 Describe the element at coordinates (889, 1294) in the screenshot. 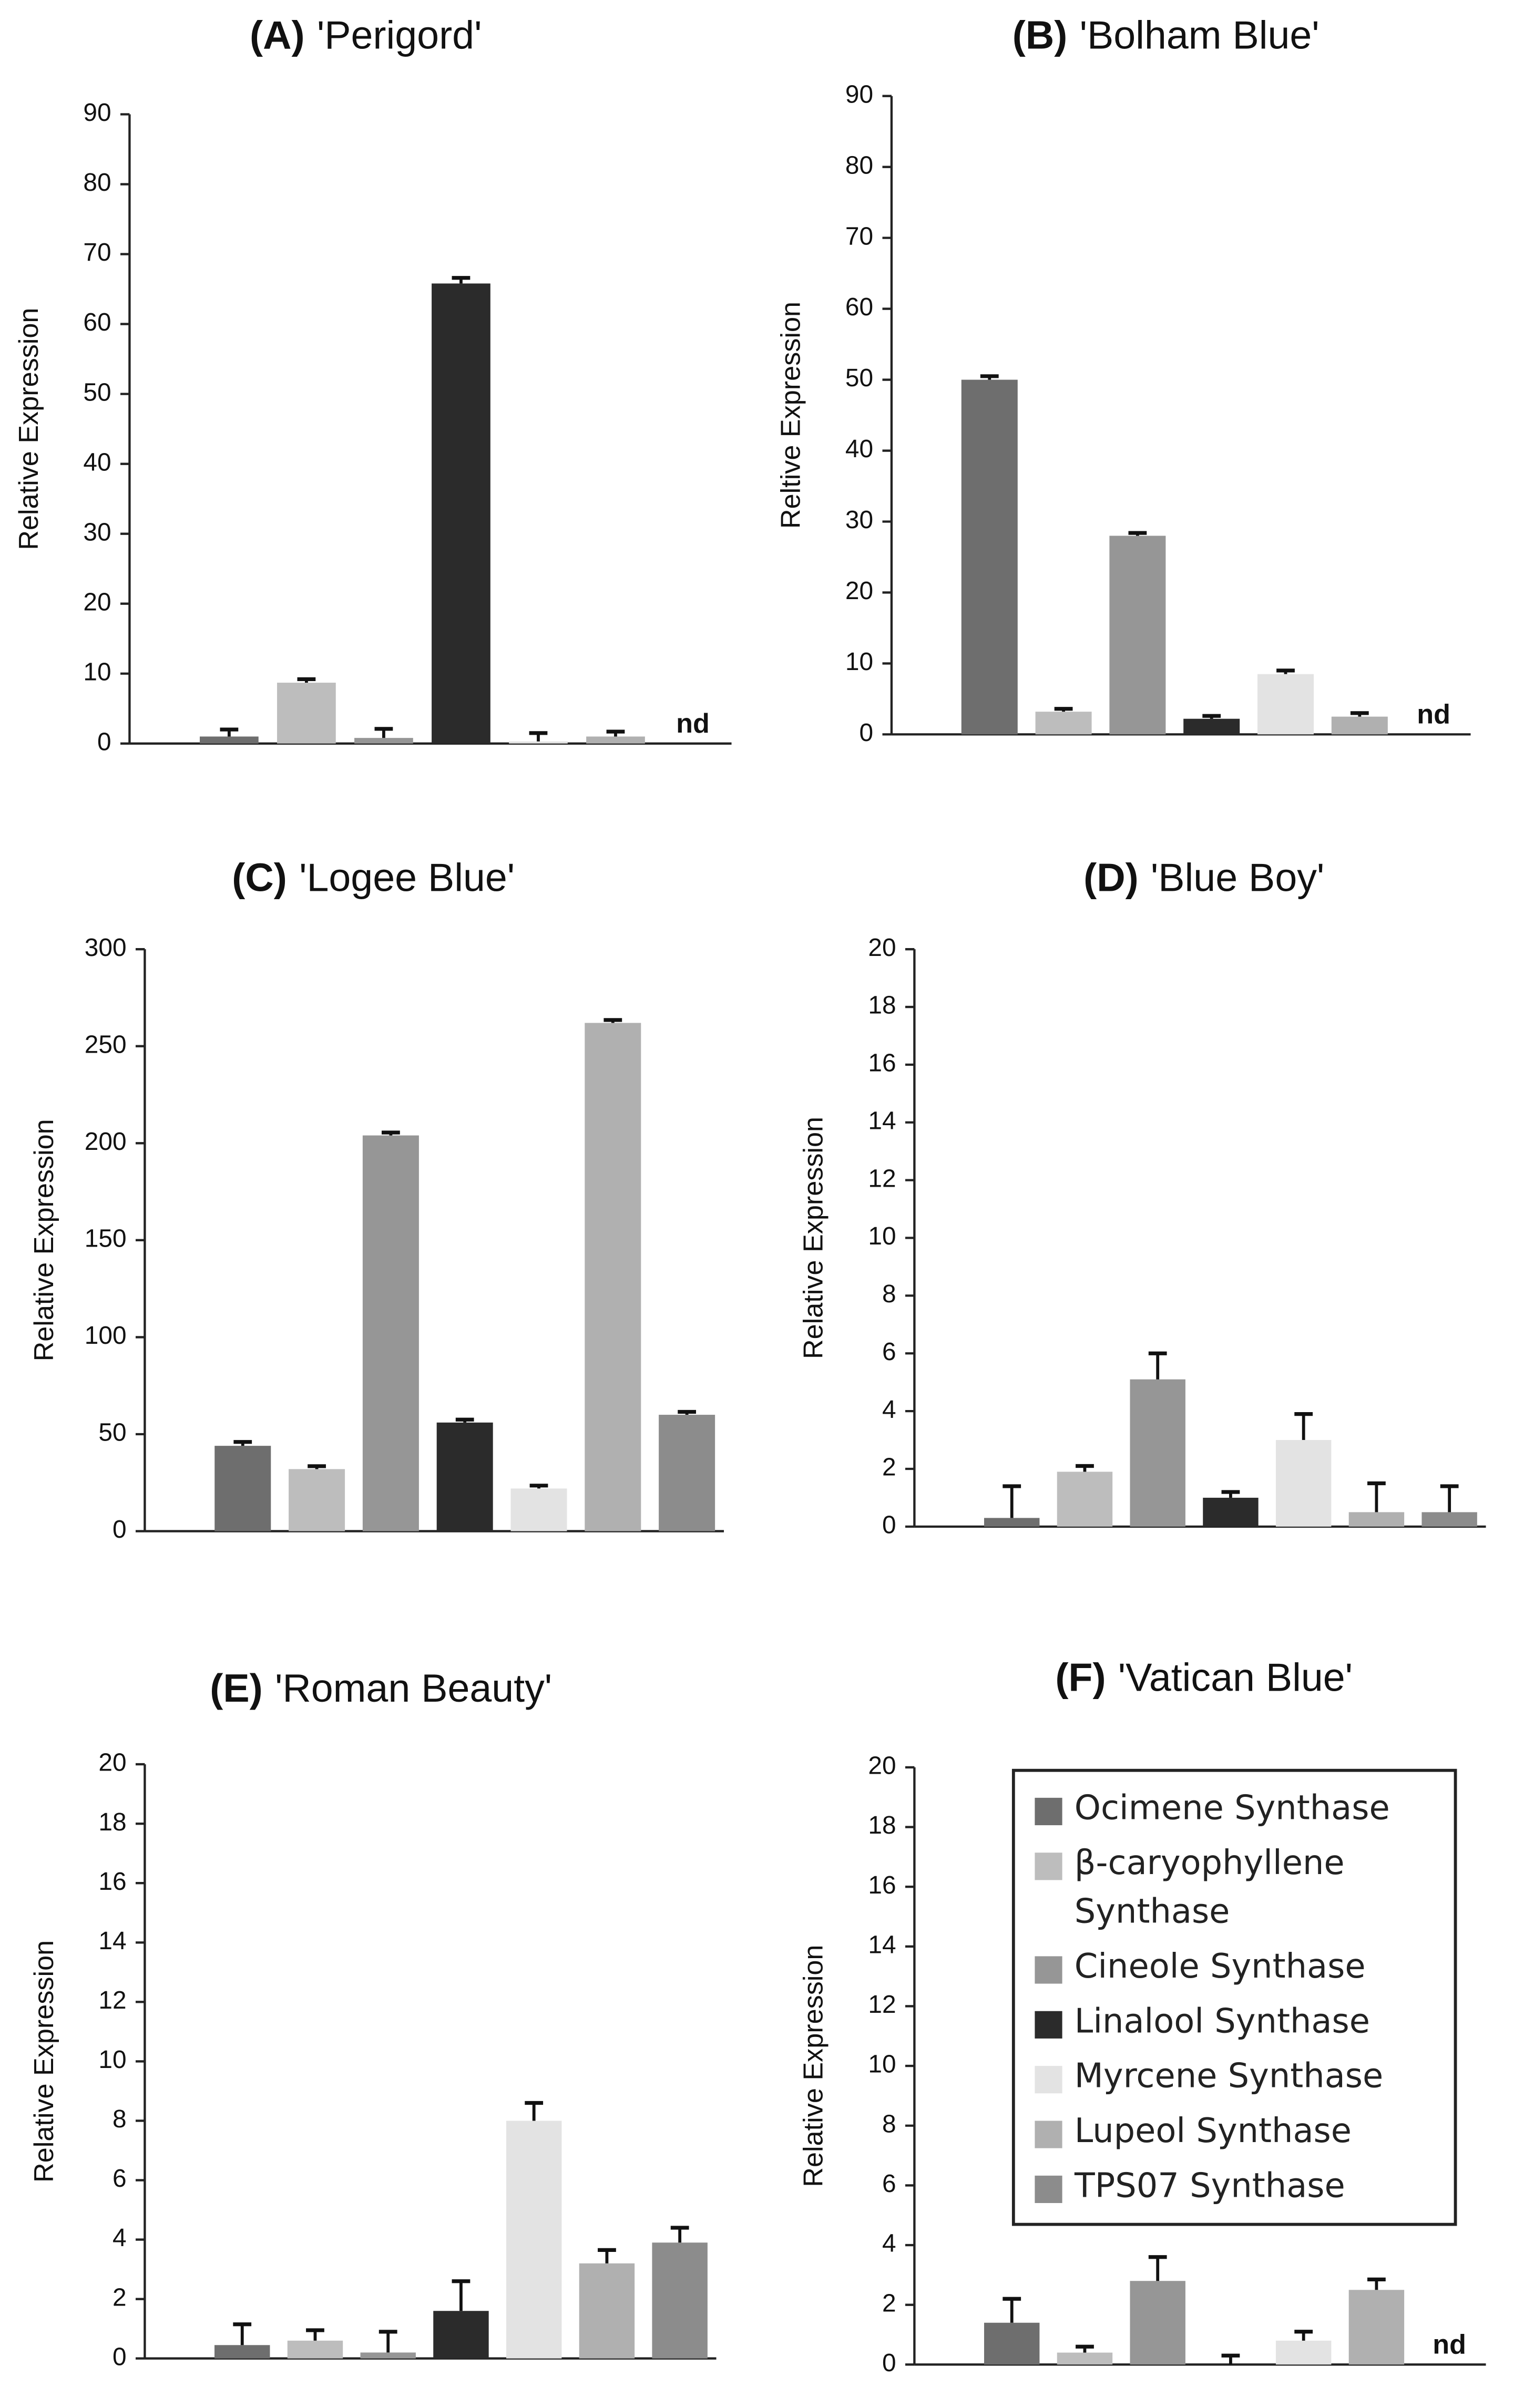

I see `y-tick-label: 8` at that location.